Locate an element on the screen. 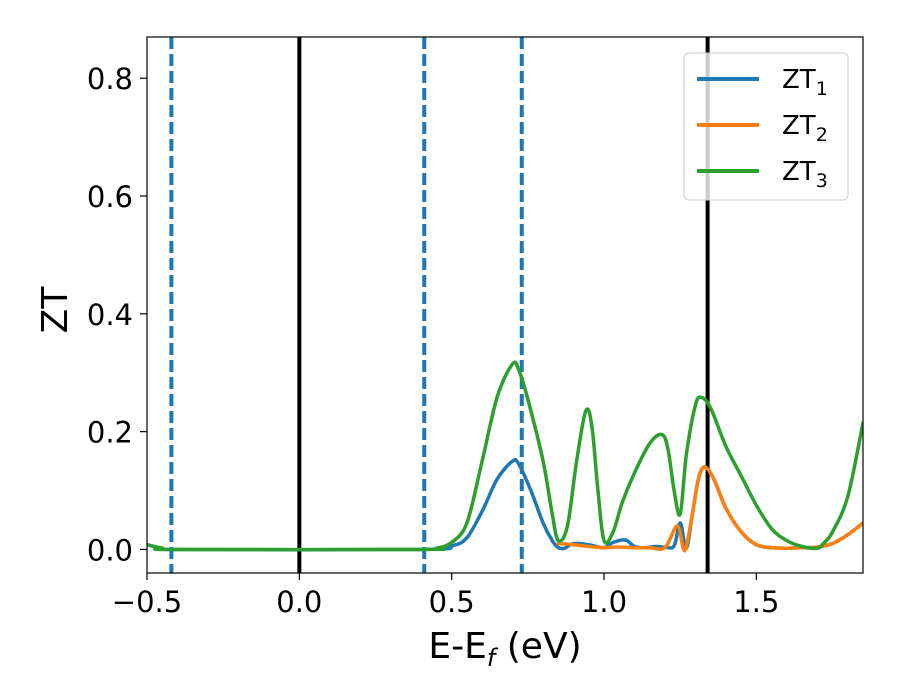  x-axis-ticks: −0.5 0.0 0.5 1.0 1.5 is located at coordinates (445, 596).